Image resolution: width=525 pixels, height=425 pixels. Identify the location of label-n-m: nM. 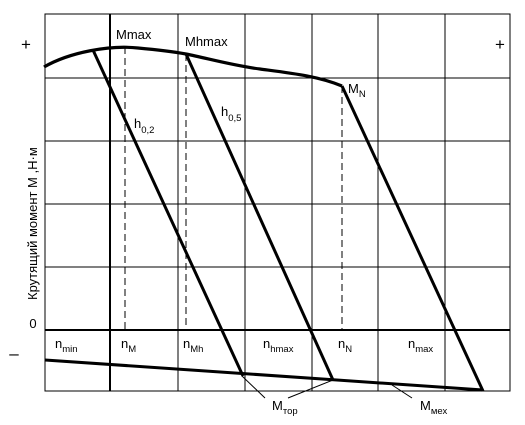
(128, 345).